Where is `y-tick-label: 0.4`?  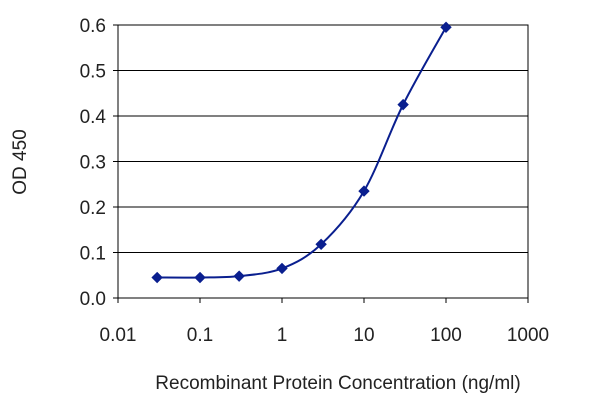
y-tick-label: 0.4 is located at coordinates (93, 117).